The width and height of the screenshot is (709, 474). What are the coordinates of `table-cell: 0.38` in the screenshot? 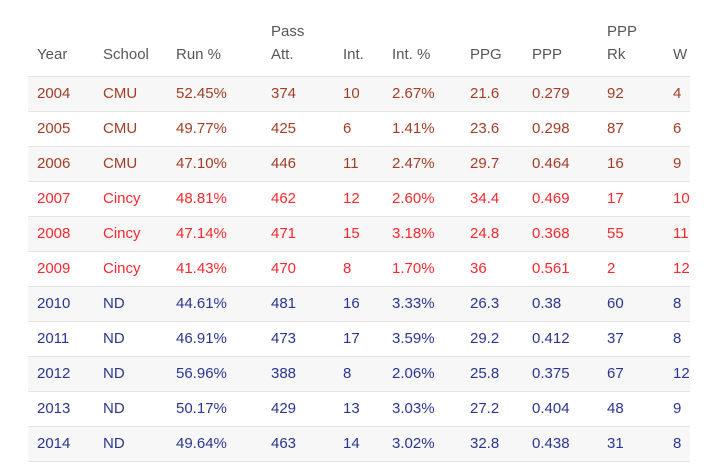 It's located at (560, 304).